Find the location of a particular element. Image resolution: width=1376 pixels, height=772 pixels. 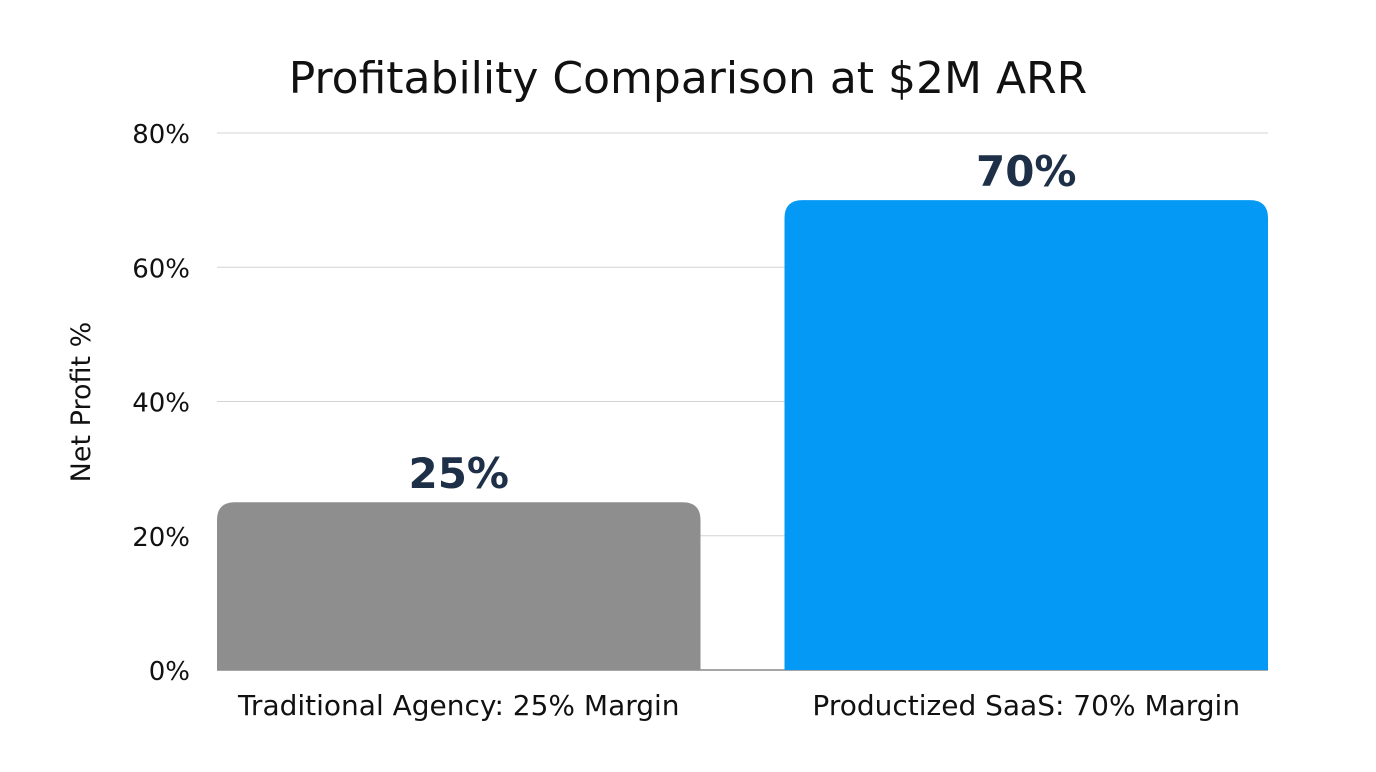

x-category-label: Productized SaaS: 70% Margin is located at coordinates (1026, 705).